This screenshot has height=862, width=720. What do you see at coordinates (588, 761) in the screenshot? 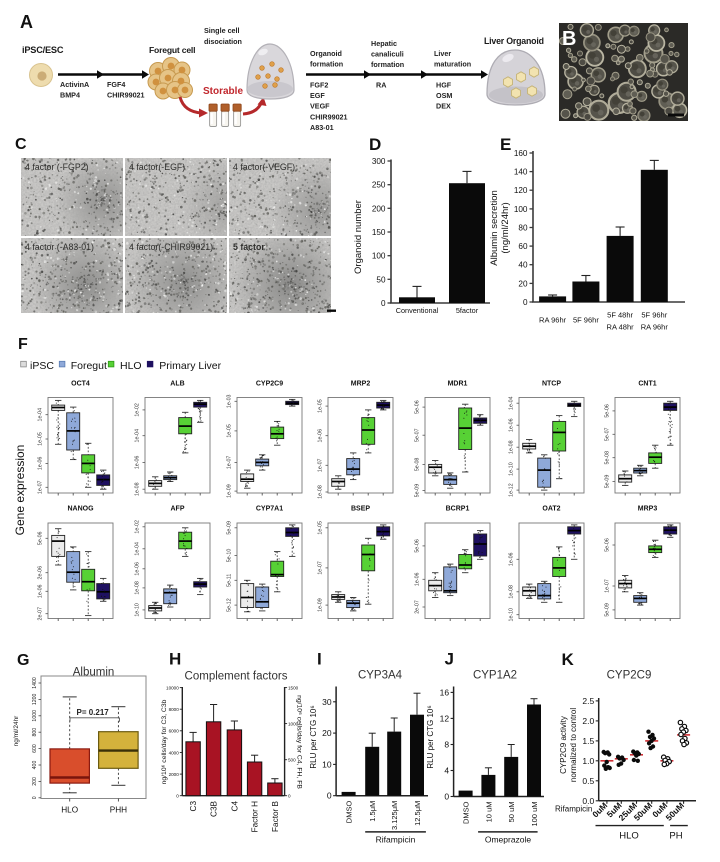
I see `svg-text: 1.0` at bounding box center [588, 761].